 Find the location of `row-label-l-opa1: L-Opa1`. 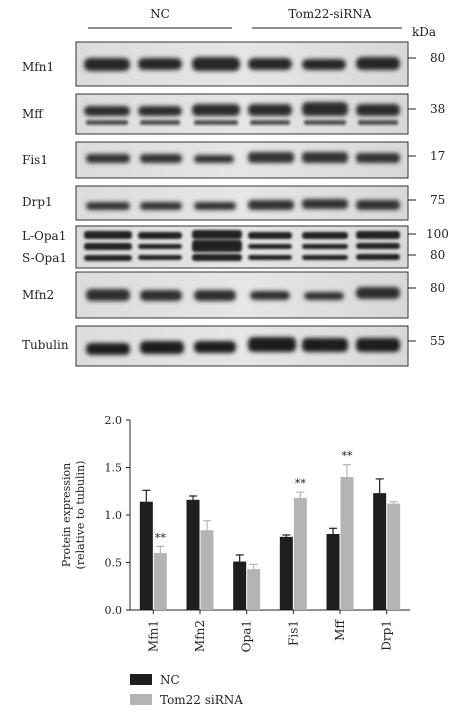

row-label-l-opa1: L-Opa1 is located at coordinates (44, 236).